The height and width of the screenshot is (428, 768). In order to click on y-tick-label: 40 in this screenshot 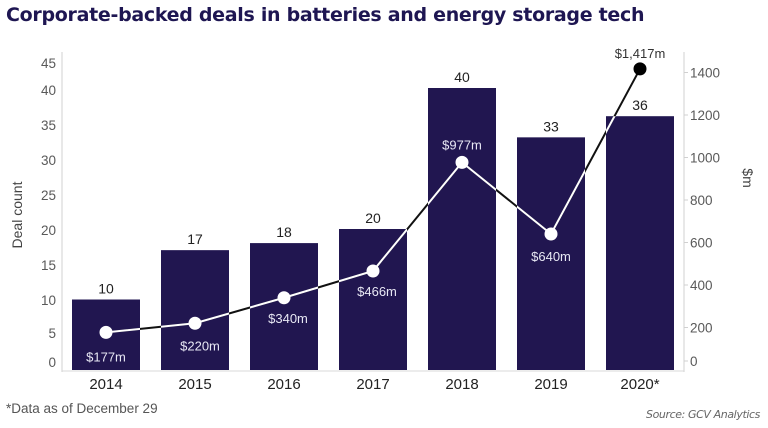, I will do `click(48, 90)`.